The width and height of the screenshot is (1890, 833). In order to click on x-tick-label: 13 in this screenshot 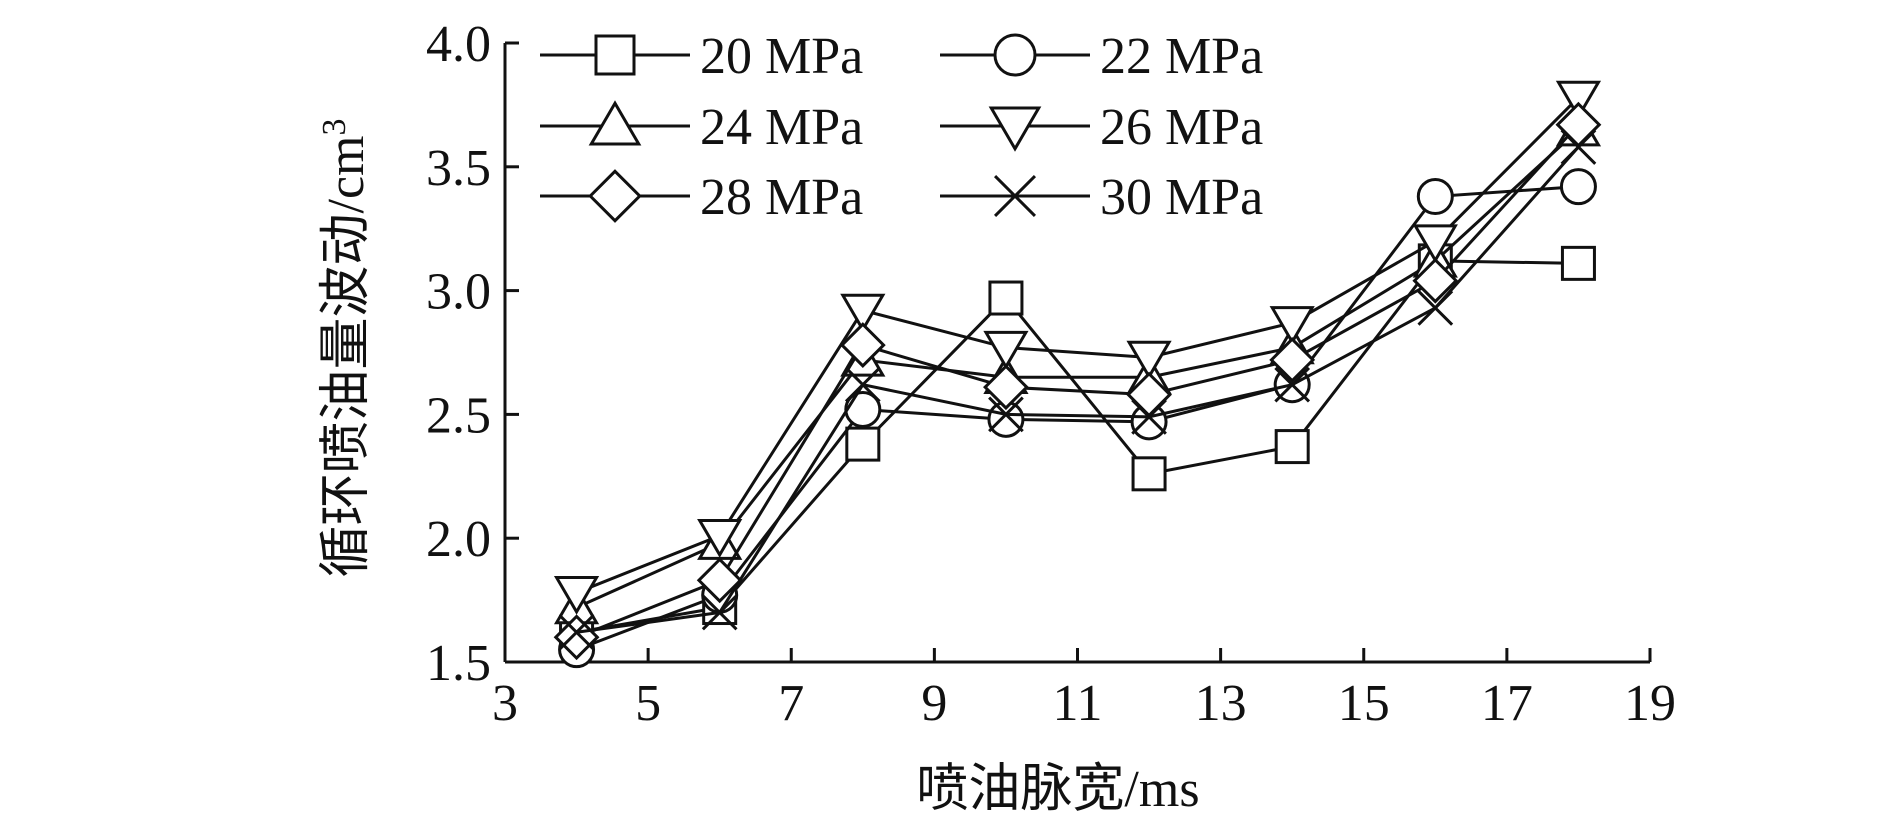, I will do `click(1221, 703)`.